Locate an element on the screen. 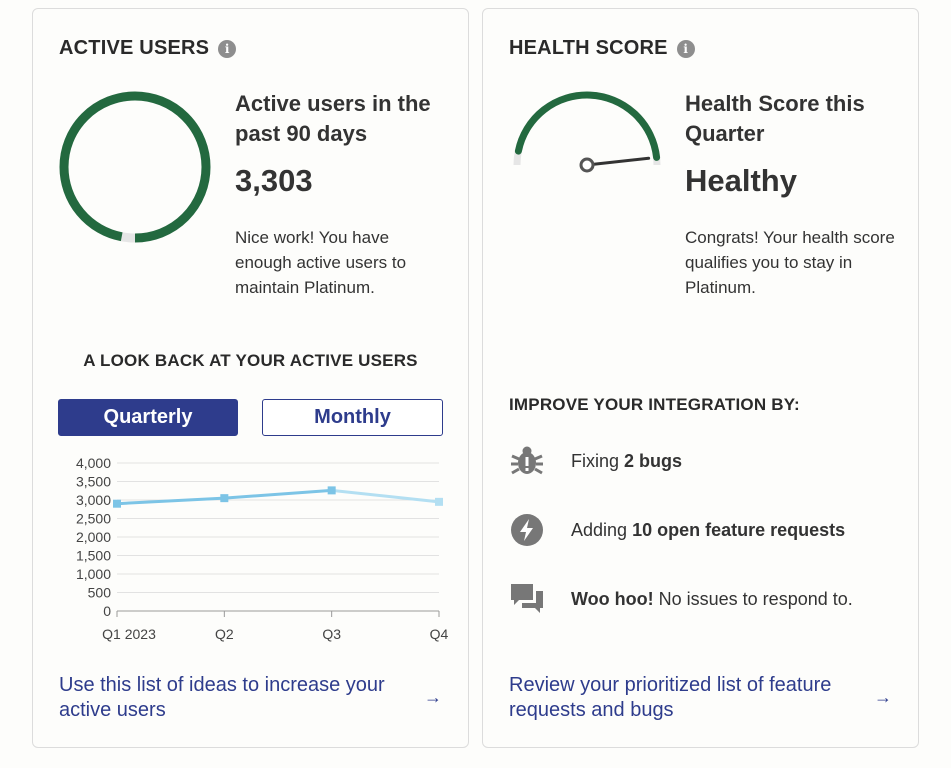  x-tick-label: Q1 2023 is located at coordinates (129, 634).